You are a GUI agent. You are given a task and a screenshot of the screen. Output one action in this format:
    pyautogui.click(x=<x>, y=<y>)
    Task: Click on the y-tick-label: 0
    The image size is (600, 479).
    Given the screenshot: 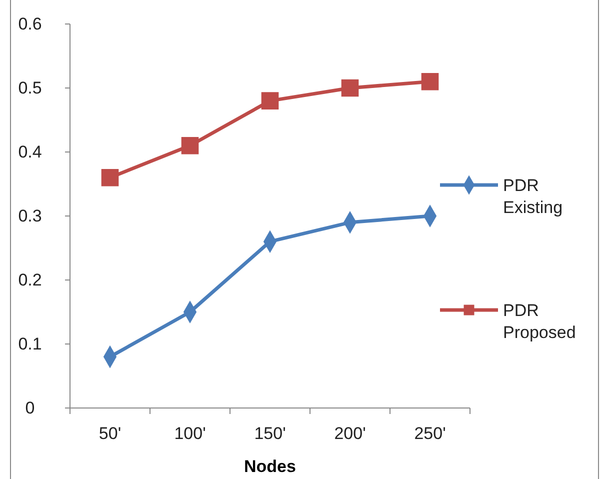 What is the action you would take?
    pyautogui.click(x=30, y=408)
    